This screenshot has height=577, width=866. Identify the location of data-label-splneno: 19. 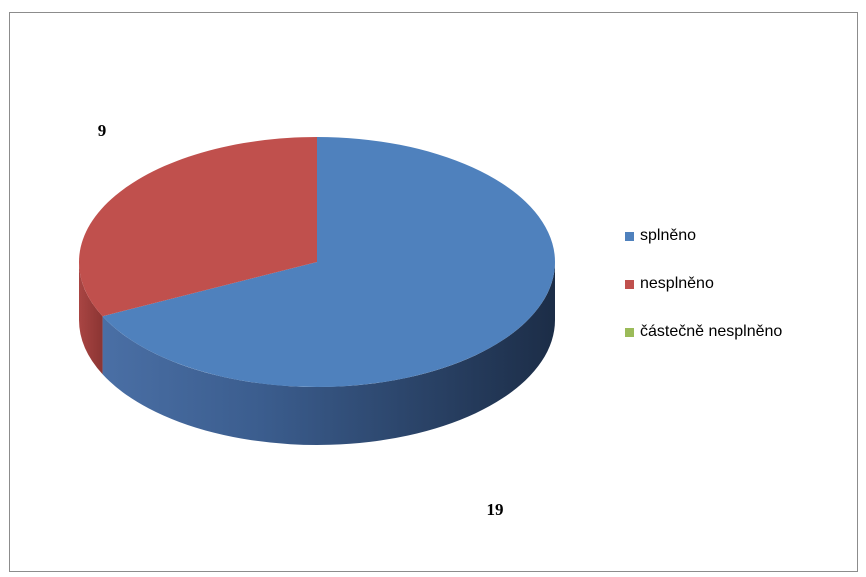
(495, 509).